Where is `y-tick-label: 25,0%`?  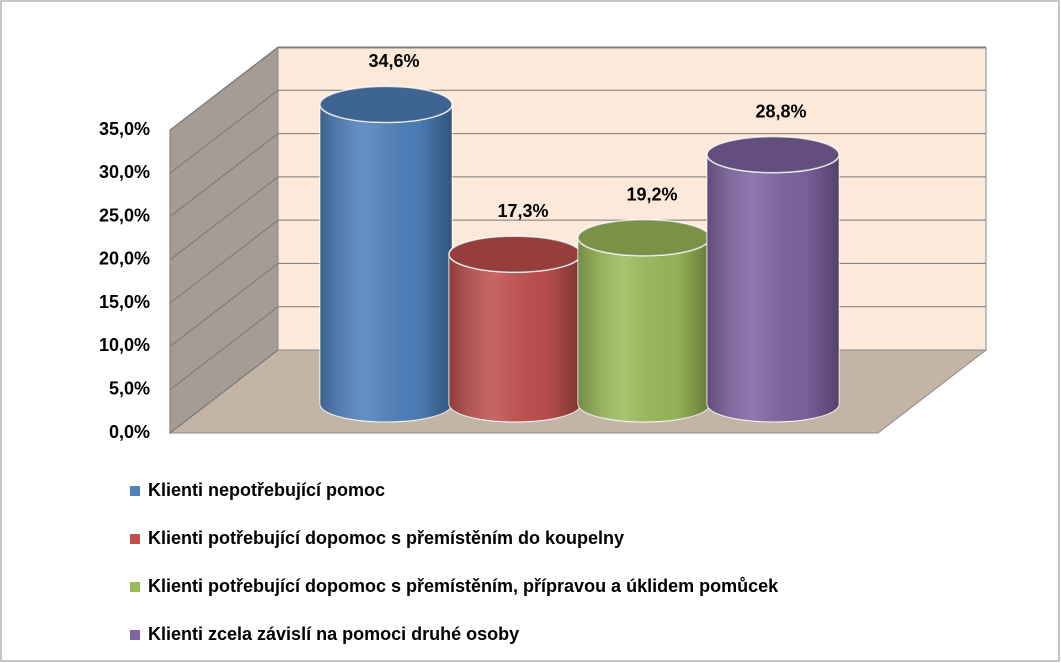
y-tick-label: 25,0% is located at coordinates (124, 215).